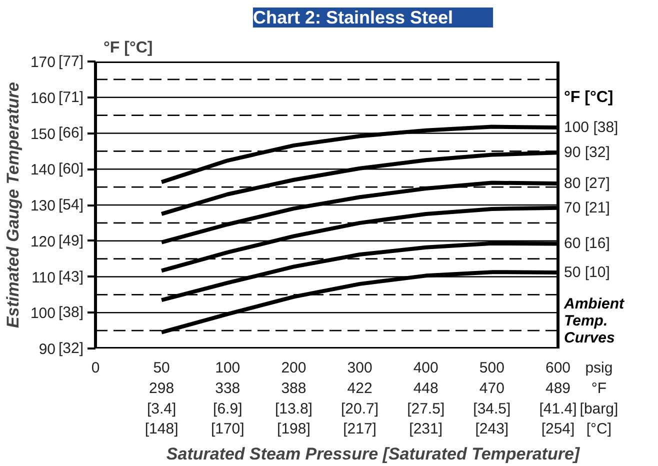  What do you see at coordinates (71, 348) in the screenshot?
I see `y2-tick-label: [32]` at bounding box center [71, 348].